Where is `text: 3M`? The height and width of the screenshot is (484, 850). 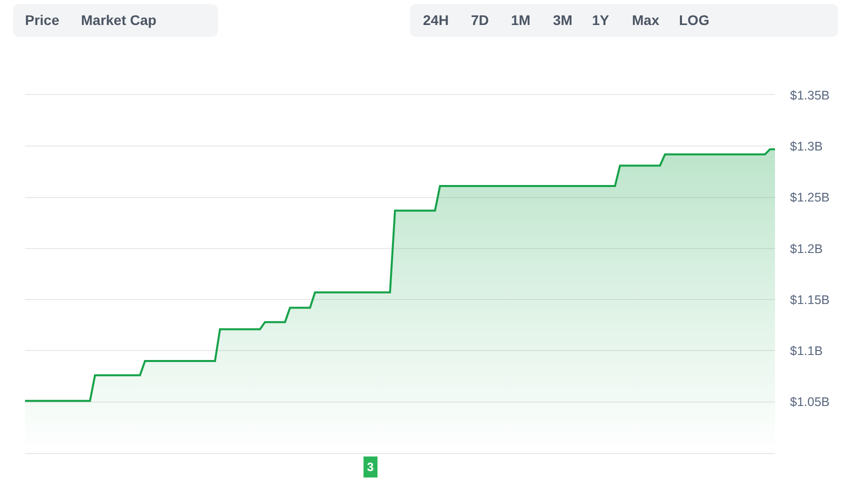
text: 3M is located at coordinates (562, 20).